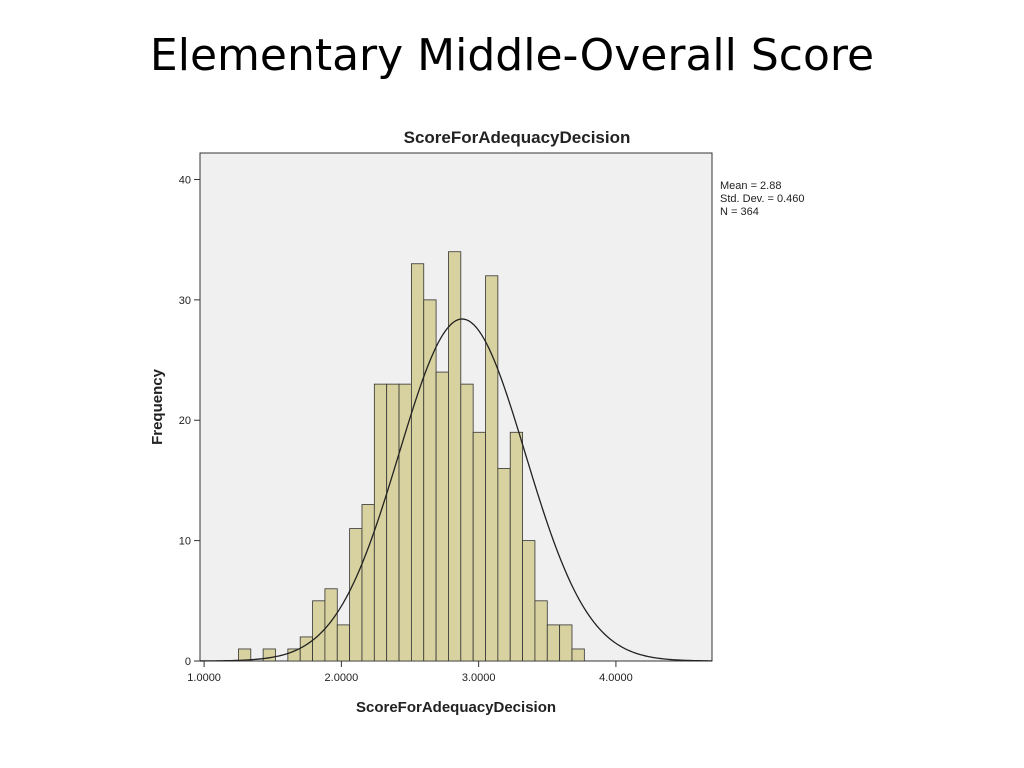 The image size is (1024, 768). I want to click on x-axis-label: ScoreForAdequacyDecision, so click(456, 707).